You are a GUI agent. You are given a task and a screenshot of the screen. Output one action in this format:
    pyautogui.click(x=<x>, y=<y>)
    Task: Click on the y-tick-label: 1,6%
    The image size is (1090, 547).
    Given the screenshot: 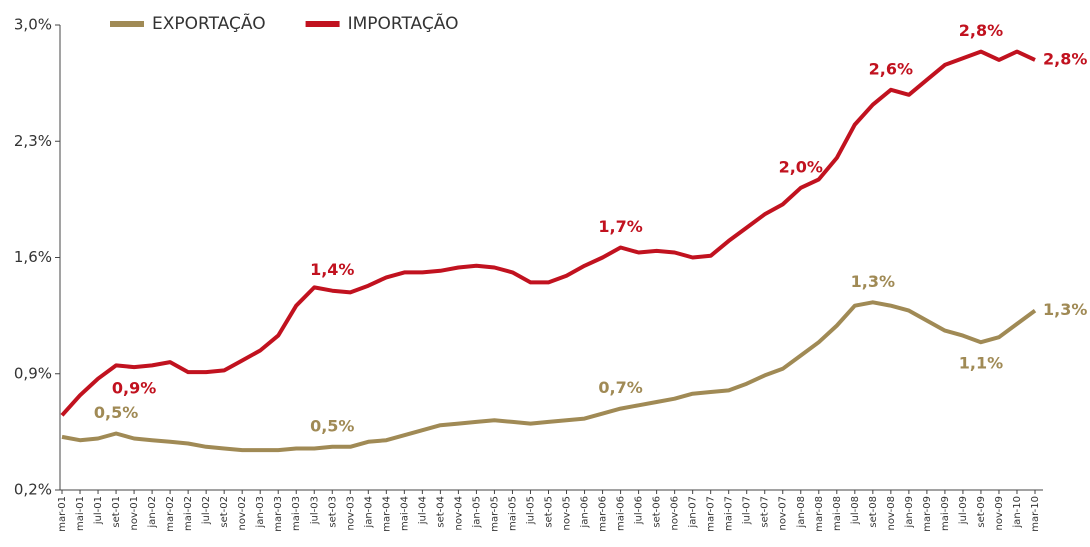 What is the action you would take?
    pyautogui.click(x=33, y=257)
    